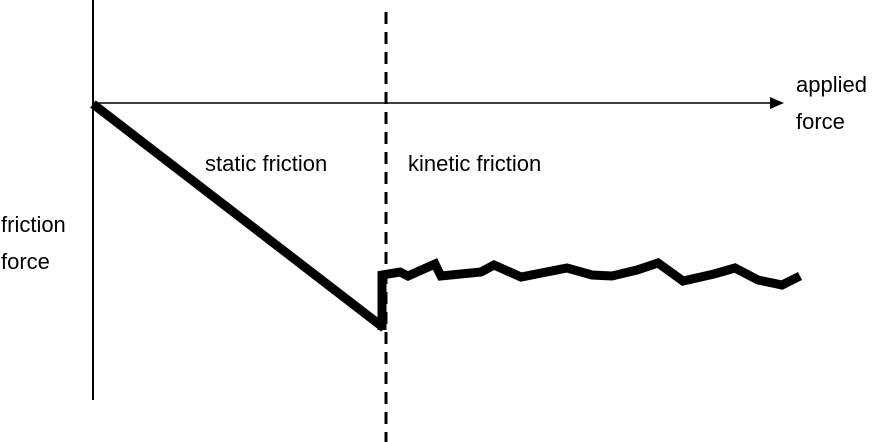 This screenshot has height=442, width=877. I want to click on y-axis-label: friction force, so click(33, 243).